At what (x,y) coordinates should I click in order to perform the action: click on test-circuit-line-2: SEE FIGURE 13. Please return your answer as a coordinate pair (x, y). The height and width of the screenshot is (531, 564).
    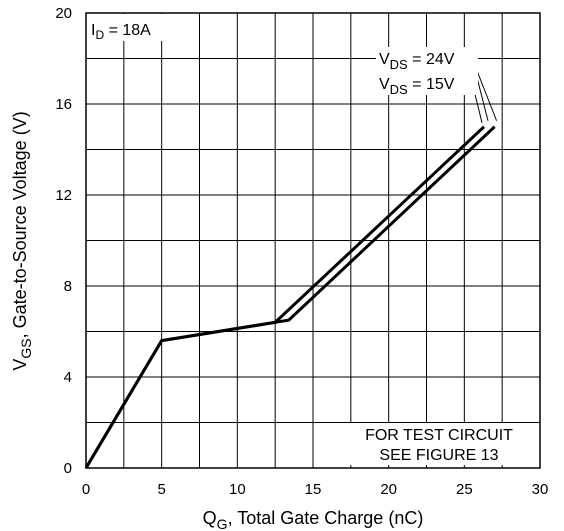
    Looking at the image, I should click on (438, 455).